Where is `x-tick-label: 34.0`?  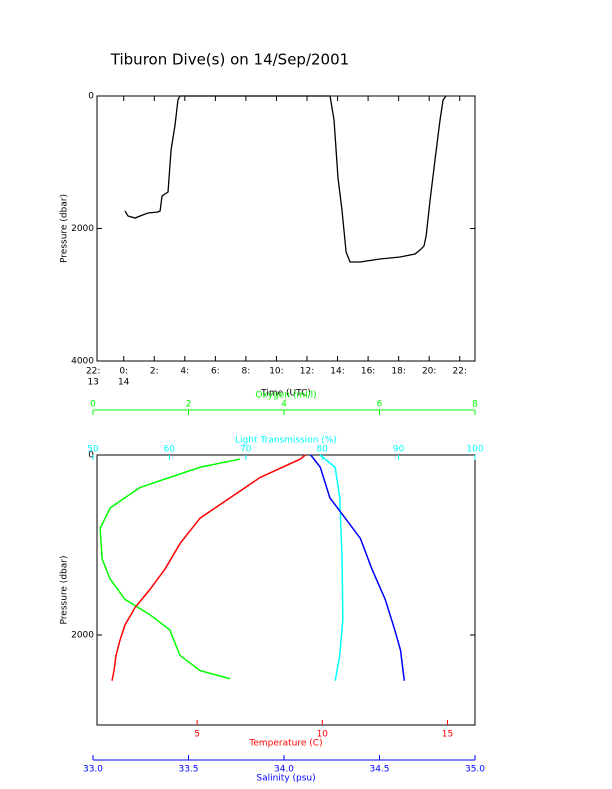 x-tick-label: 34.0 is located at coordinates (284, 770).